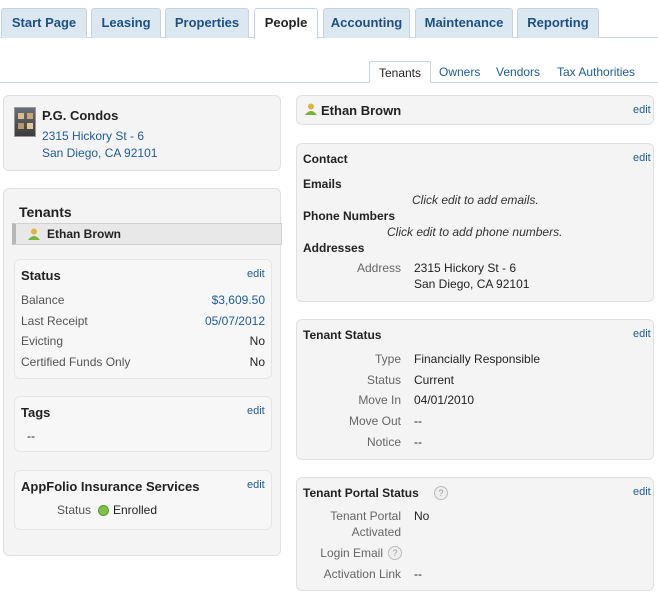 This screenshot has width=658, height=602. What do you see at coordinates (325, 159) in the screenshot?
I see `contact-title: Contact` at bounding box center [325, 159].